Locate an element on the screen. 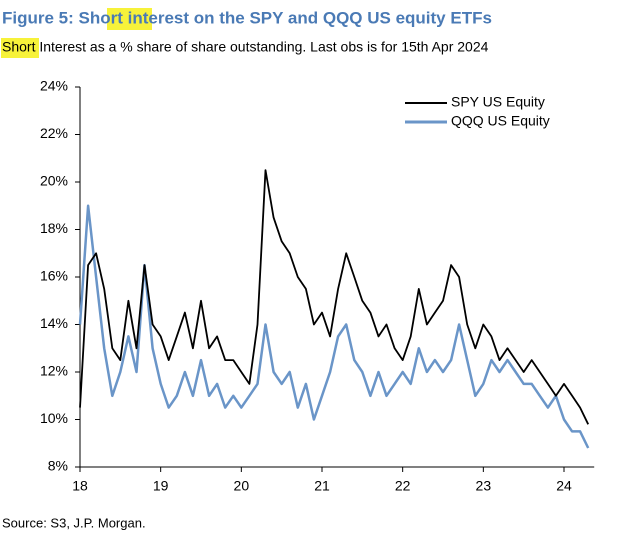  x-tick-label: 22 is located at coordinates (403, 486).